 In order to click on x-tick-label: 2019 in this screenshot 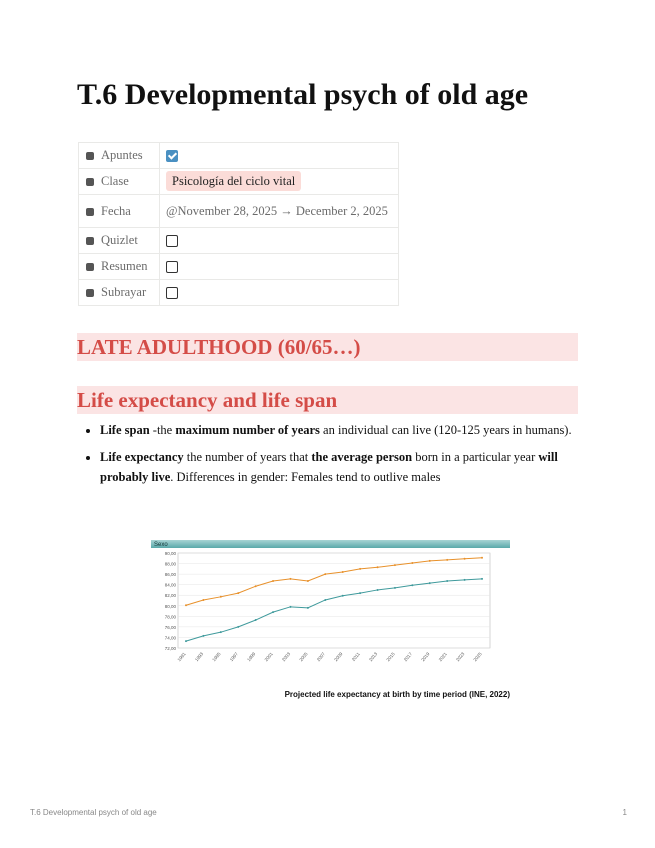, I will do `click(425, 656)`.